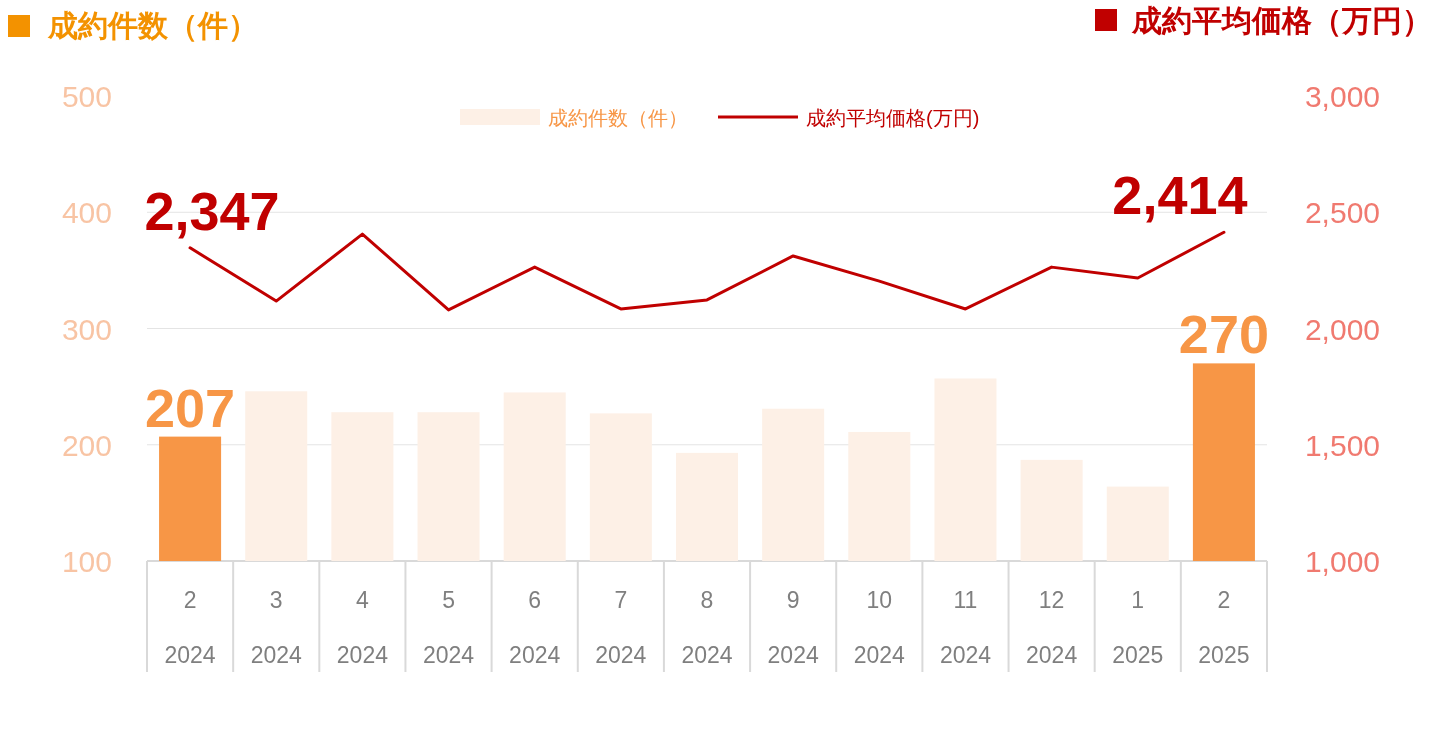  I want to click on y2-tick-label: 3,000, so click(1342, 96).